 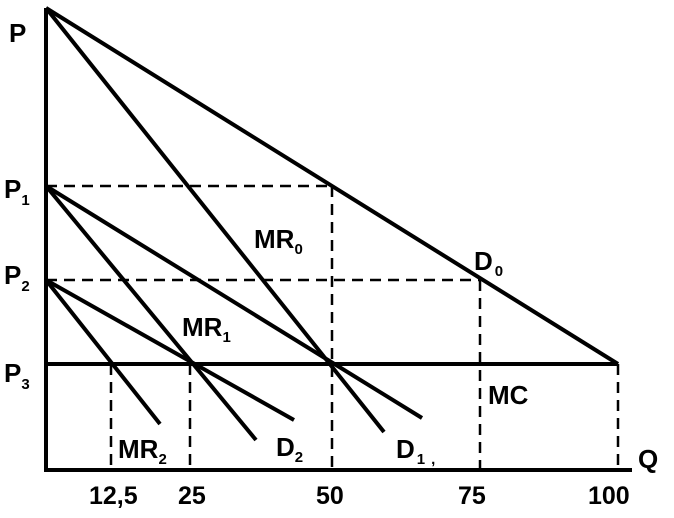 I want to click on mr1-label: MR1, so click(x=206, y=329).